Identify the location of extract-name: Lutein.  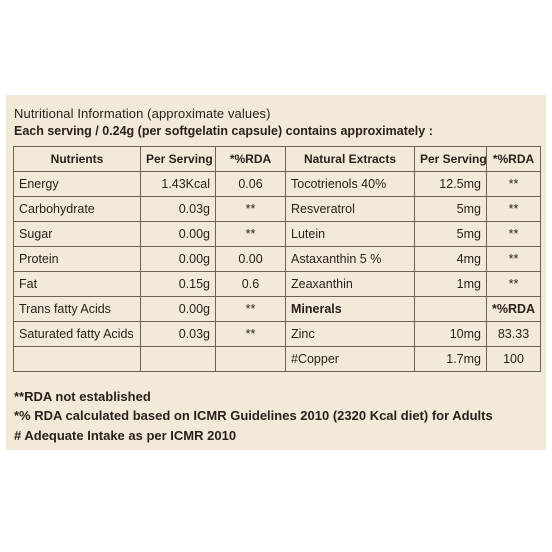
(350, 234).